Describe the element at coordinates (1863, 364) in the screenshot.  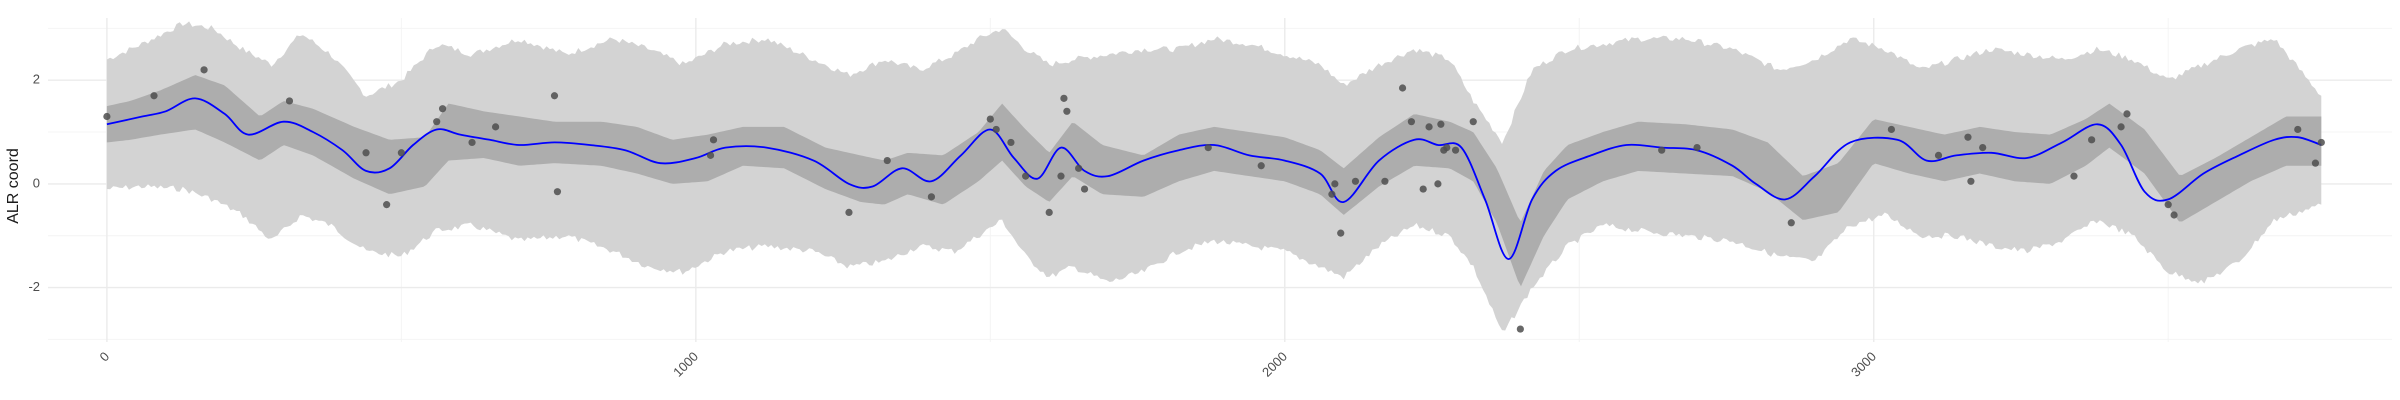
I see `x-tick-label: 3000` at that location.